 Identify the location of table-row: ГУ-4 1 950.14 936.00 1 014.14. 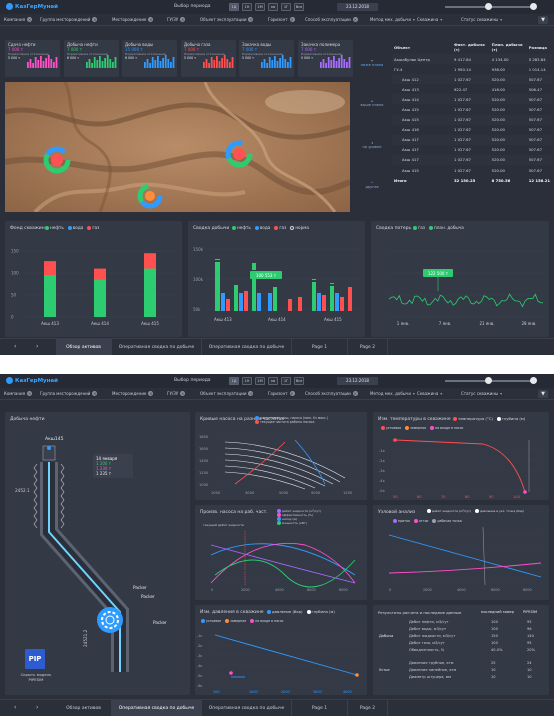
(472, 69).